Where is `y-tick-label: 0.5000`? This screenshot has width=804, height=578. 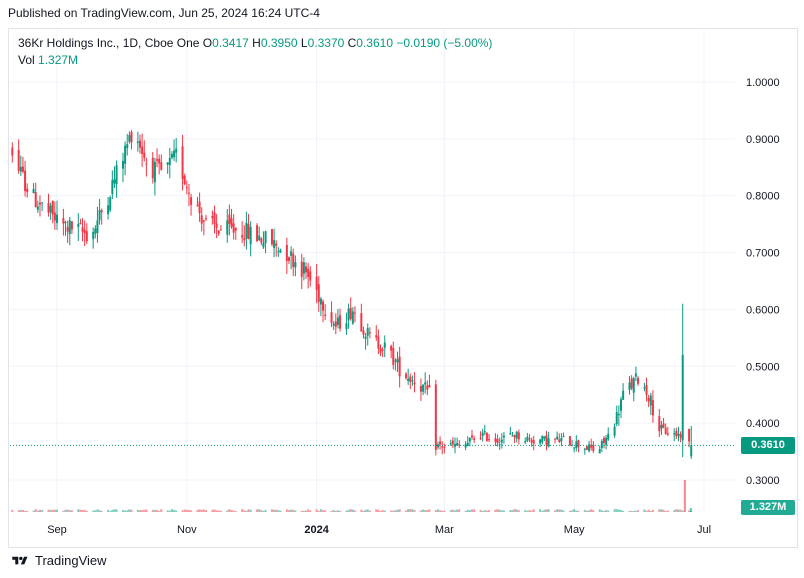
y-tick-label: 0.5000 is located at coordinates (763, 367).